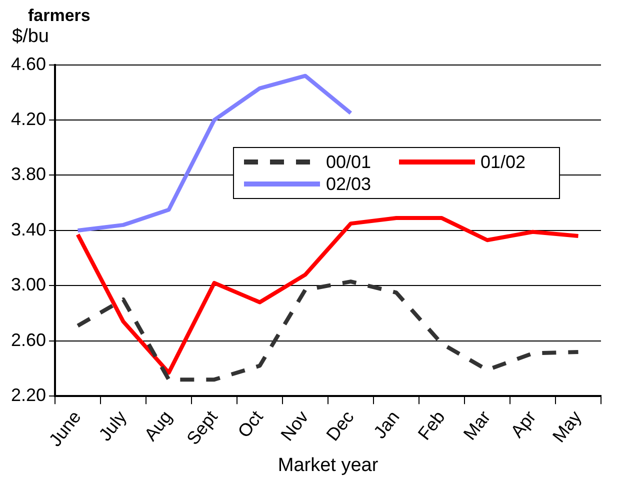  What do you see at coordinates (387, 424) in the screenshot?
I see `x-tick-label: Jan` at bounding box center [387, 424].